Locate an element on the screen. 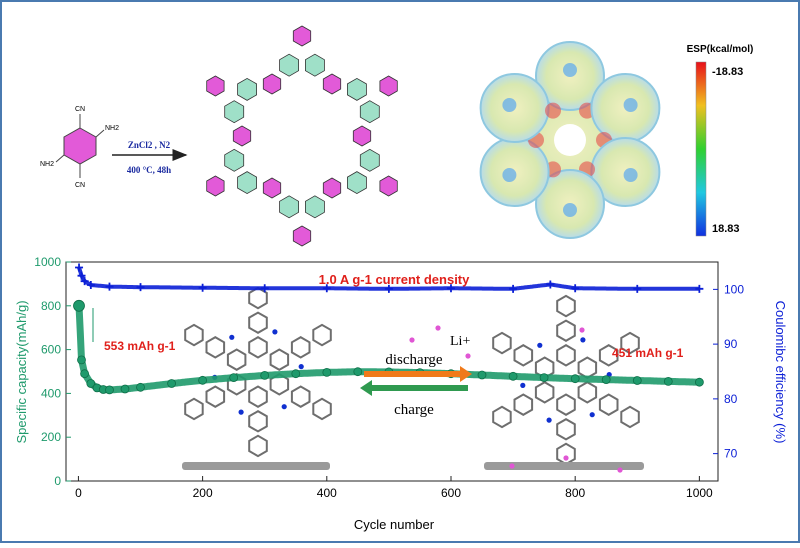 The image size is (800, 548). x-tick-label: 200 is located at coordinates (203, 493).